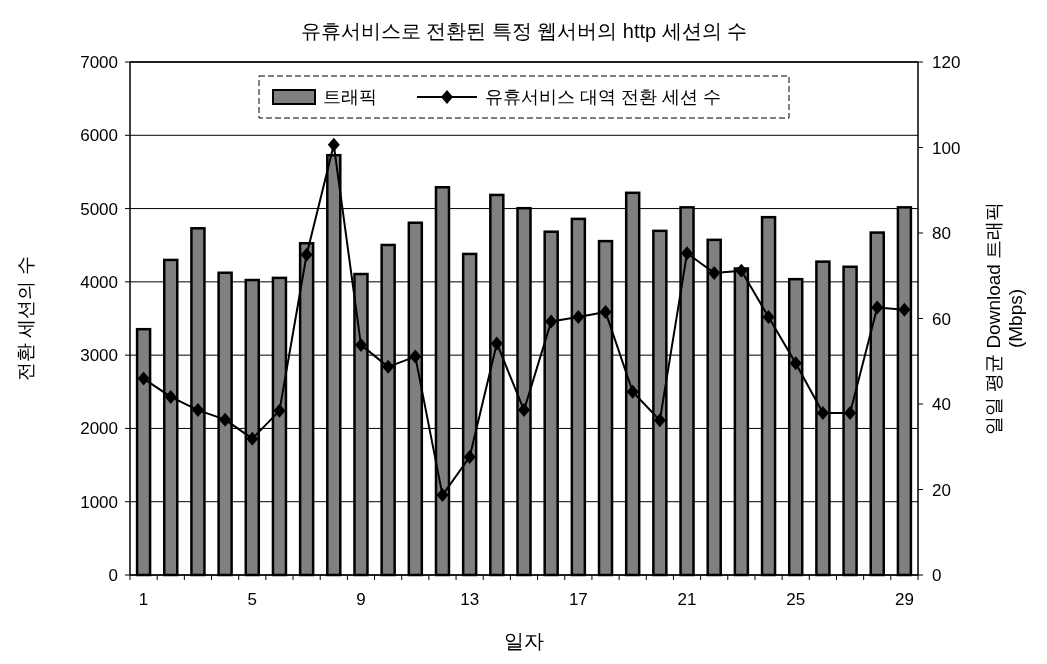  I want to click on y2-tick-label: 40, so click(941, 404).